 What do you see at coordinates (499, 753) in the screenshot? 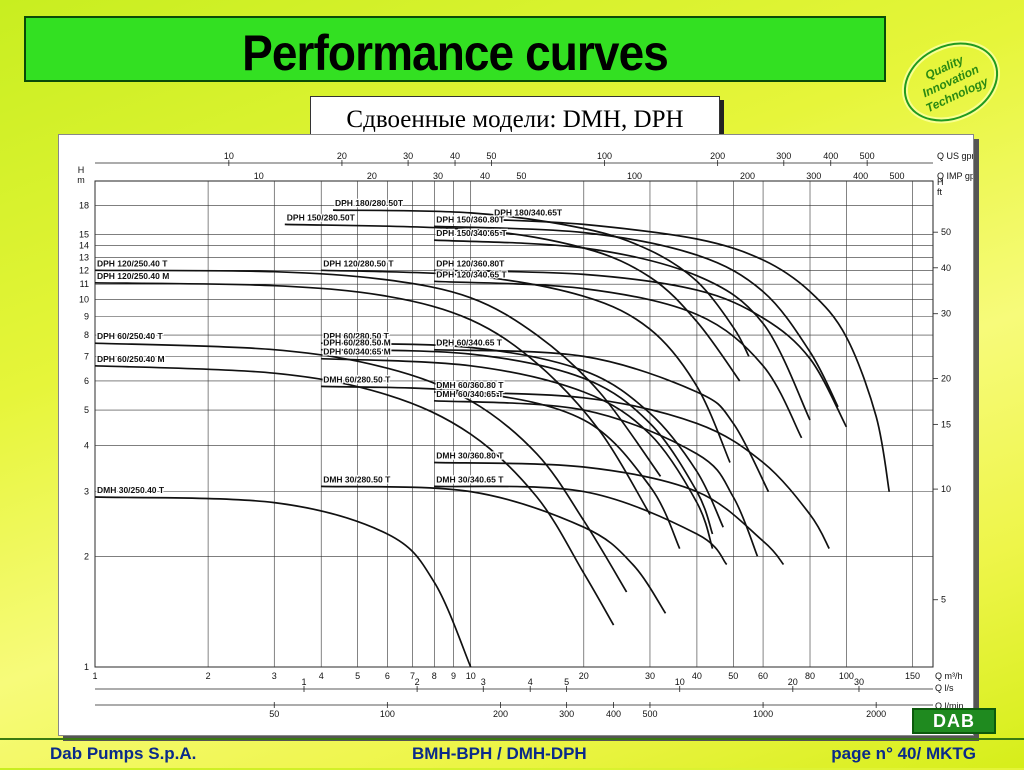
I see `footer-product: BMH-BPH / DMH-DPH` at bounding box center [499, 753].